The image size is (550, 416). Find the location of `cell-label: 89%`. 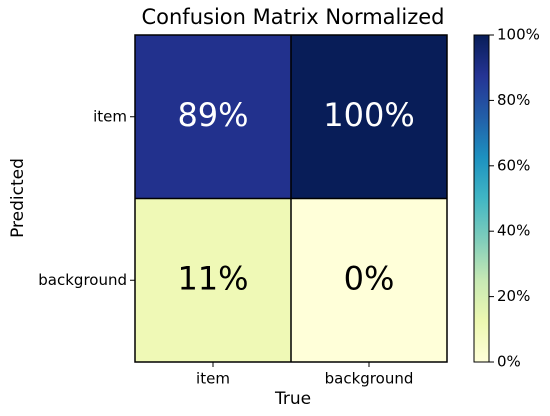

cell-label: 89% is located at coordinates (212, 115).